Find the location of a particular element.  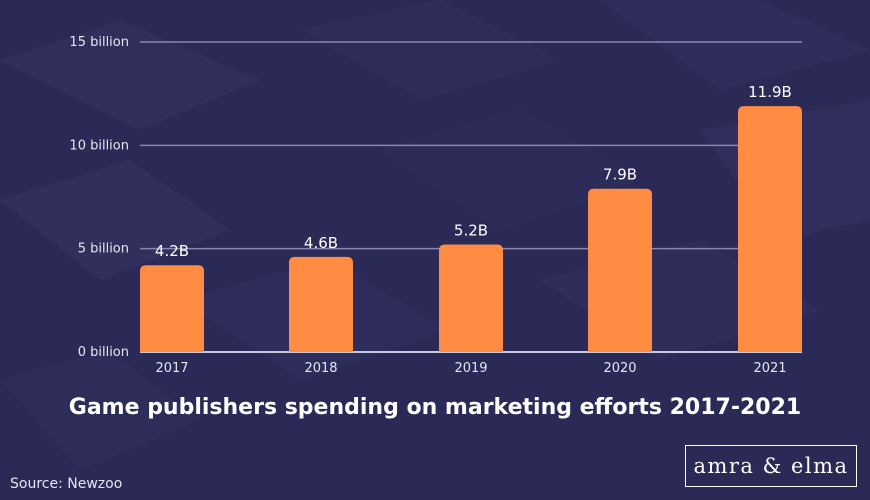

brand-logo: amra & elma is located at coordinates (771, 466).